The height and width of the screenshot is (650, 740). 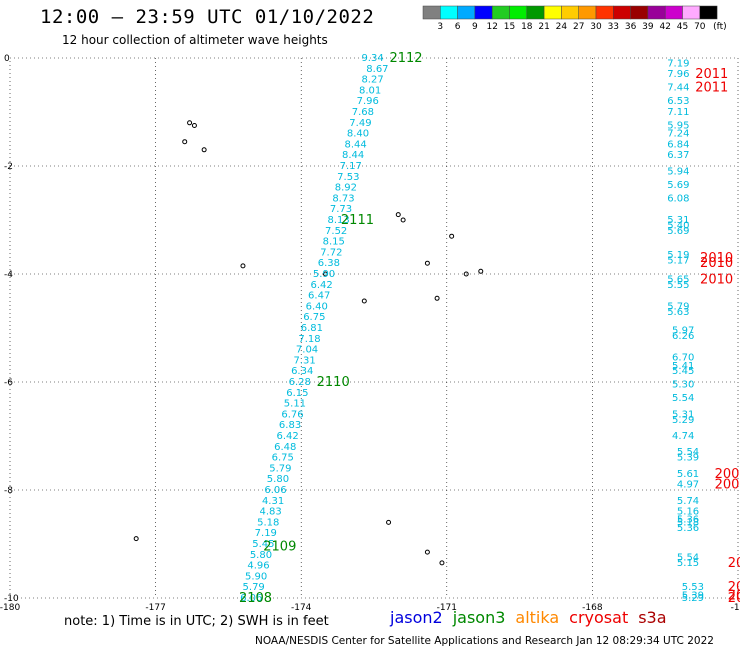 What do you see at coordinates (527, 27) in the screenshot?
I see `color-scale-label: 18` at bounding box center [527, 27].